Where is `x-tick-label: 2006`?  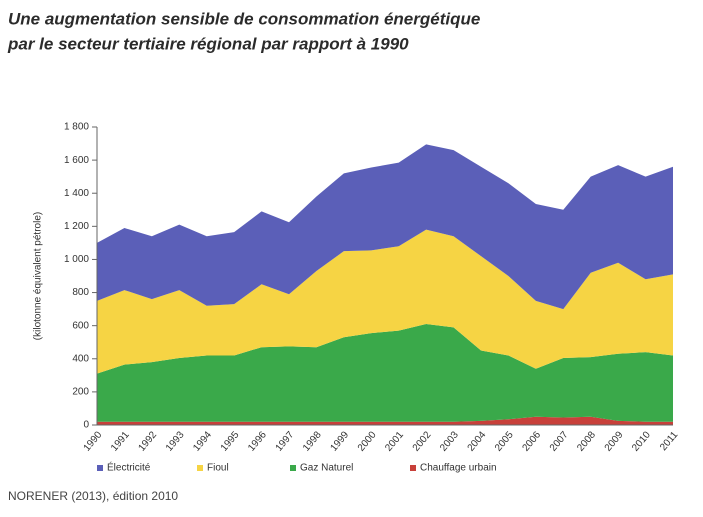 x-tick-label: 2006 is located at coordinates (531, 441).